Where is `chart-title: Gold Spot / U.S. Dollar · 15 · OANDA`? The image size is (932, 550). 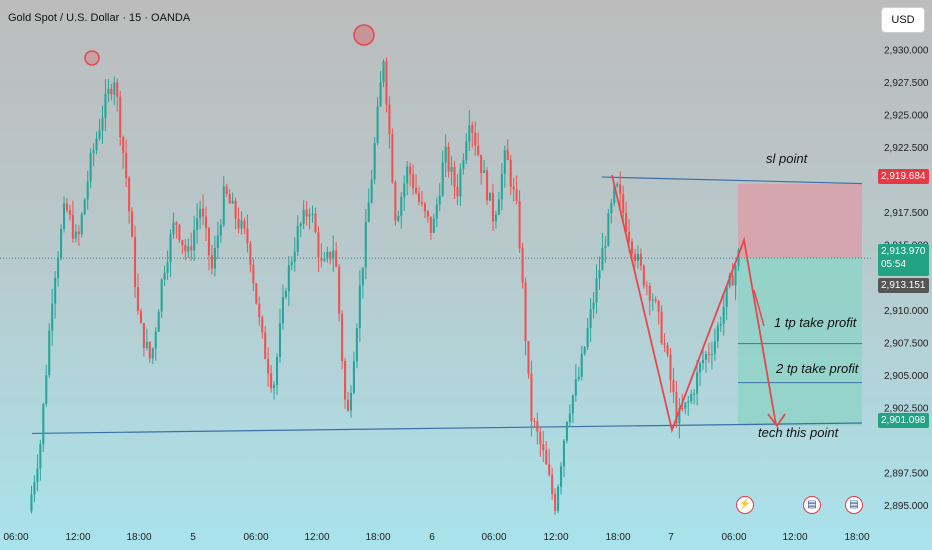 chart-title: Gold Spot / U.S. Dollar · 15 · OANDA is located at coordinates (99, 18).